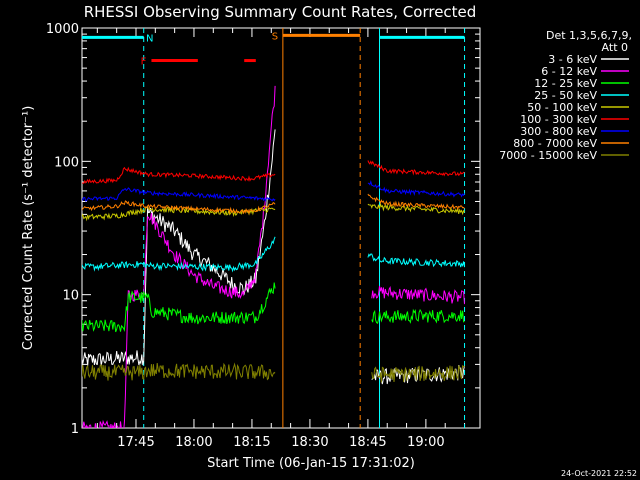 The image size is (640, 480). I want to click on flag-label: F, so click(144, 62).